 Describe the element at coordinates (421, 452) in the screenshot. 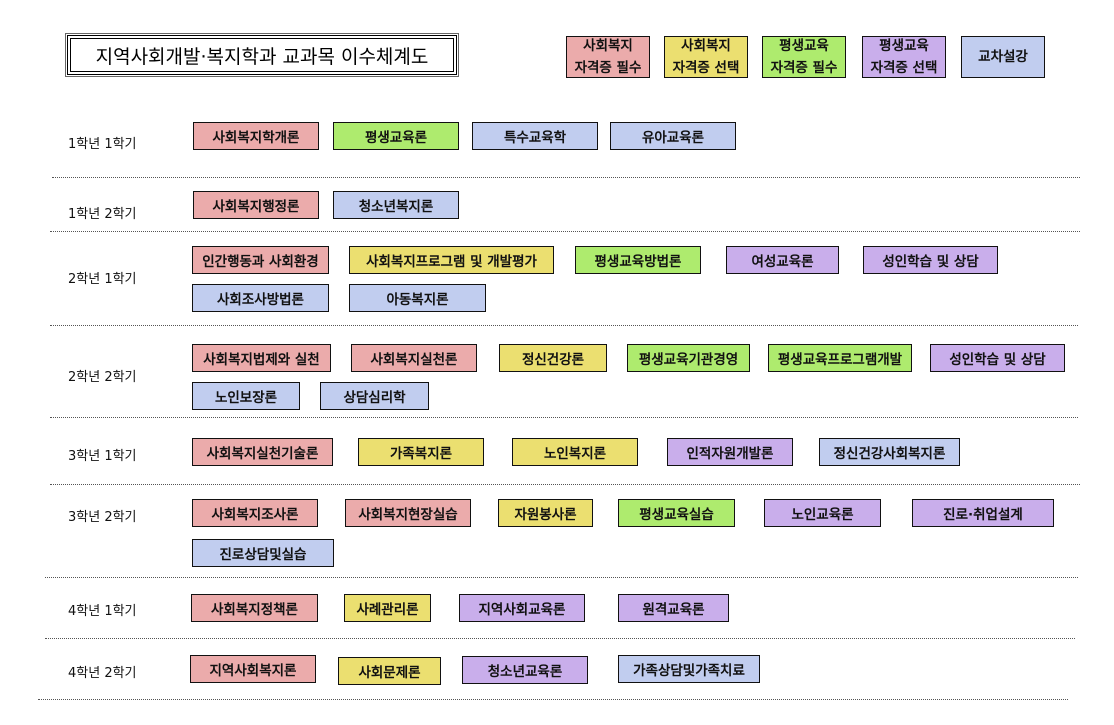

I see `course-box: 가족복지론` at that location.